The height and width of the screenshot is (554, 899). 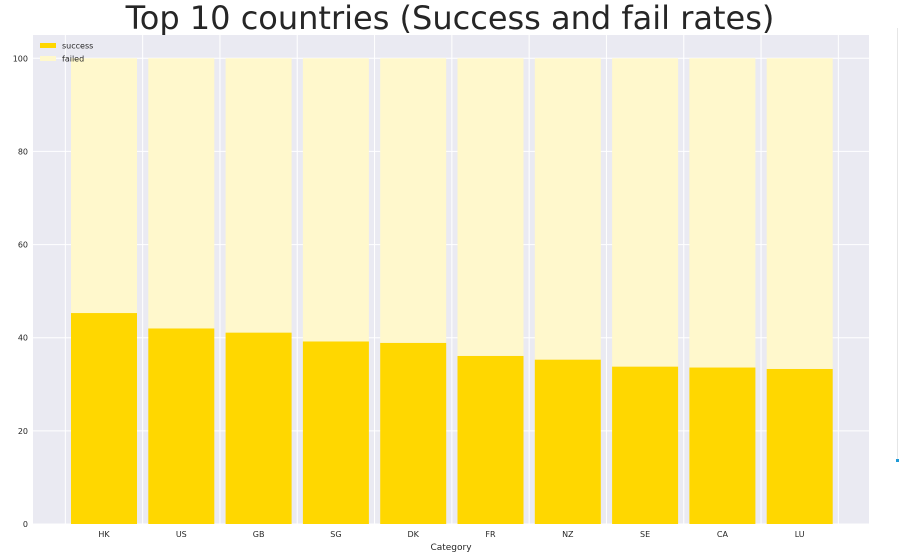 I want to click on y-tick-label: 60, so click(x=23, y=245).